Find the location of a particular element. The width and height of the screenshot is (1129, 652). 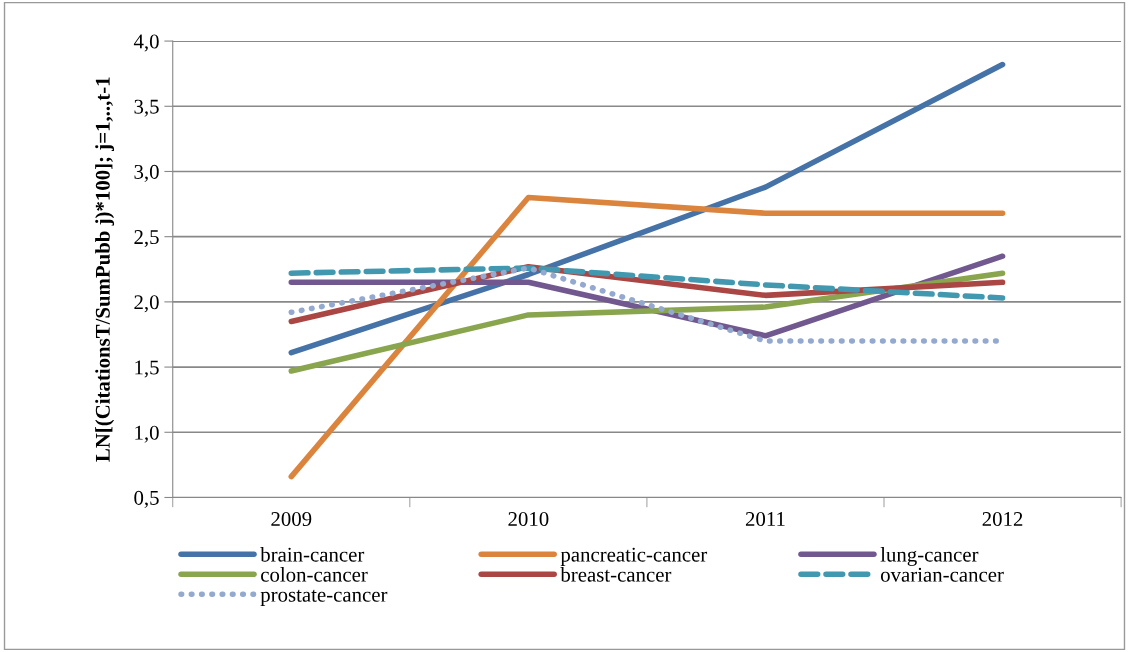

y-tick-label: 2,5 is located at coordinates (146, 239).